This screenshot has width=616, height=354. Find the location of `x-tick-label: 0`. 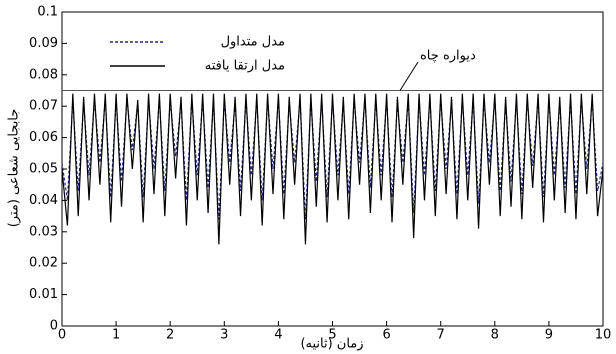

x-tick-label: 0 is located at coordinates (62, 335).